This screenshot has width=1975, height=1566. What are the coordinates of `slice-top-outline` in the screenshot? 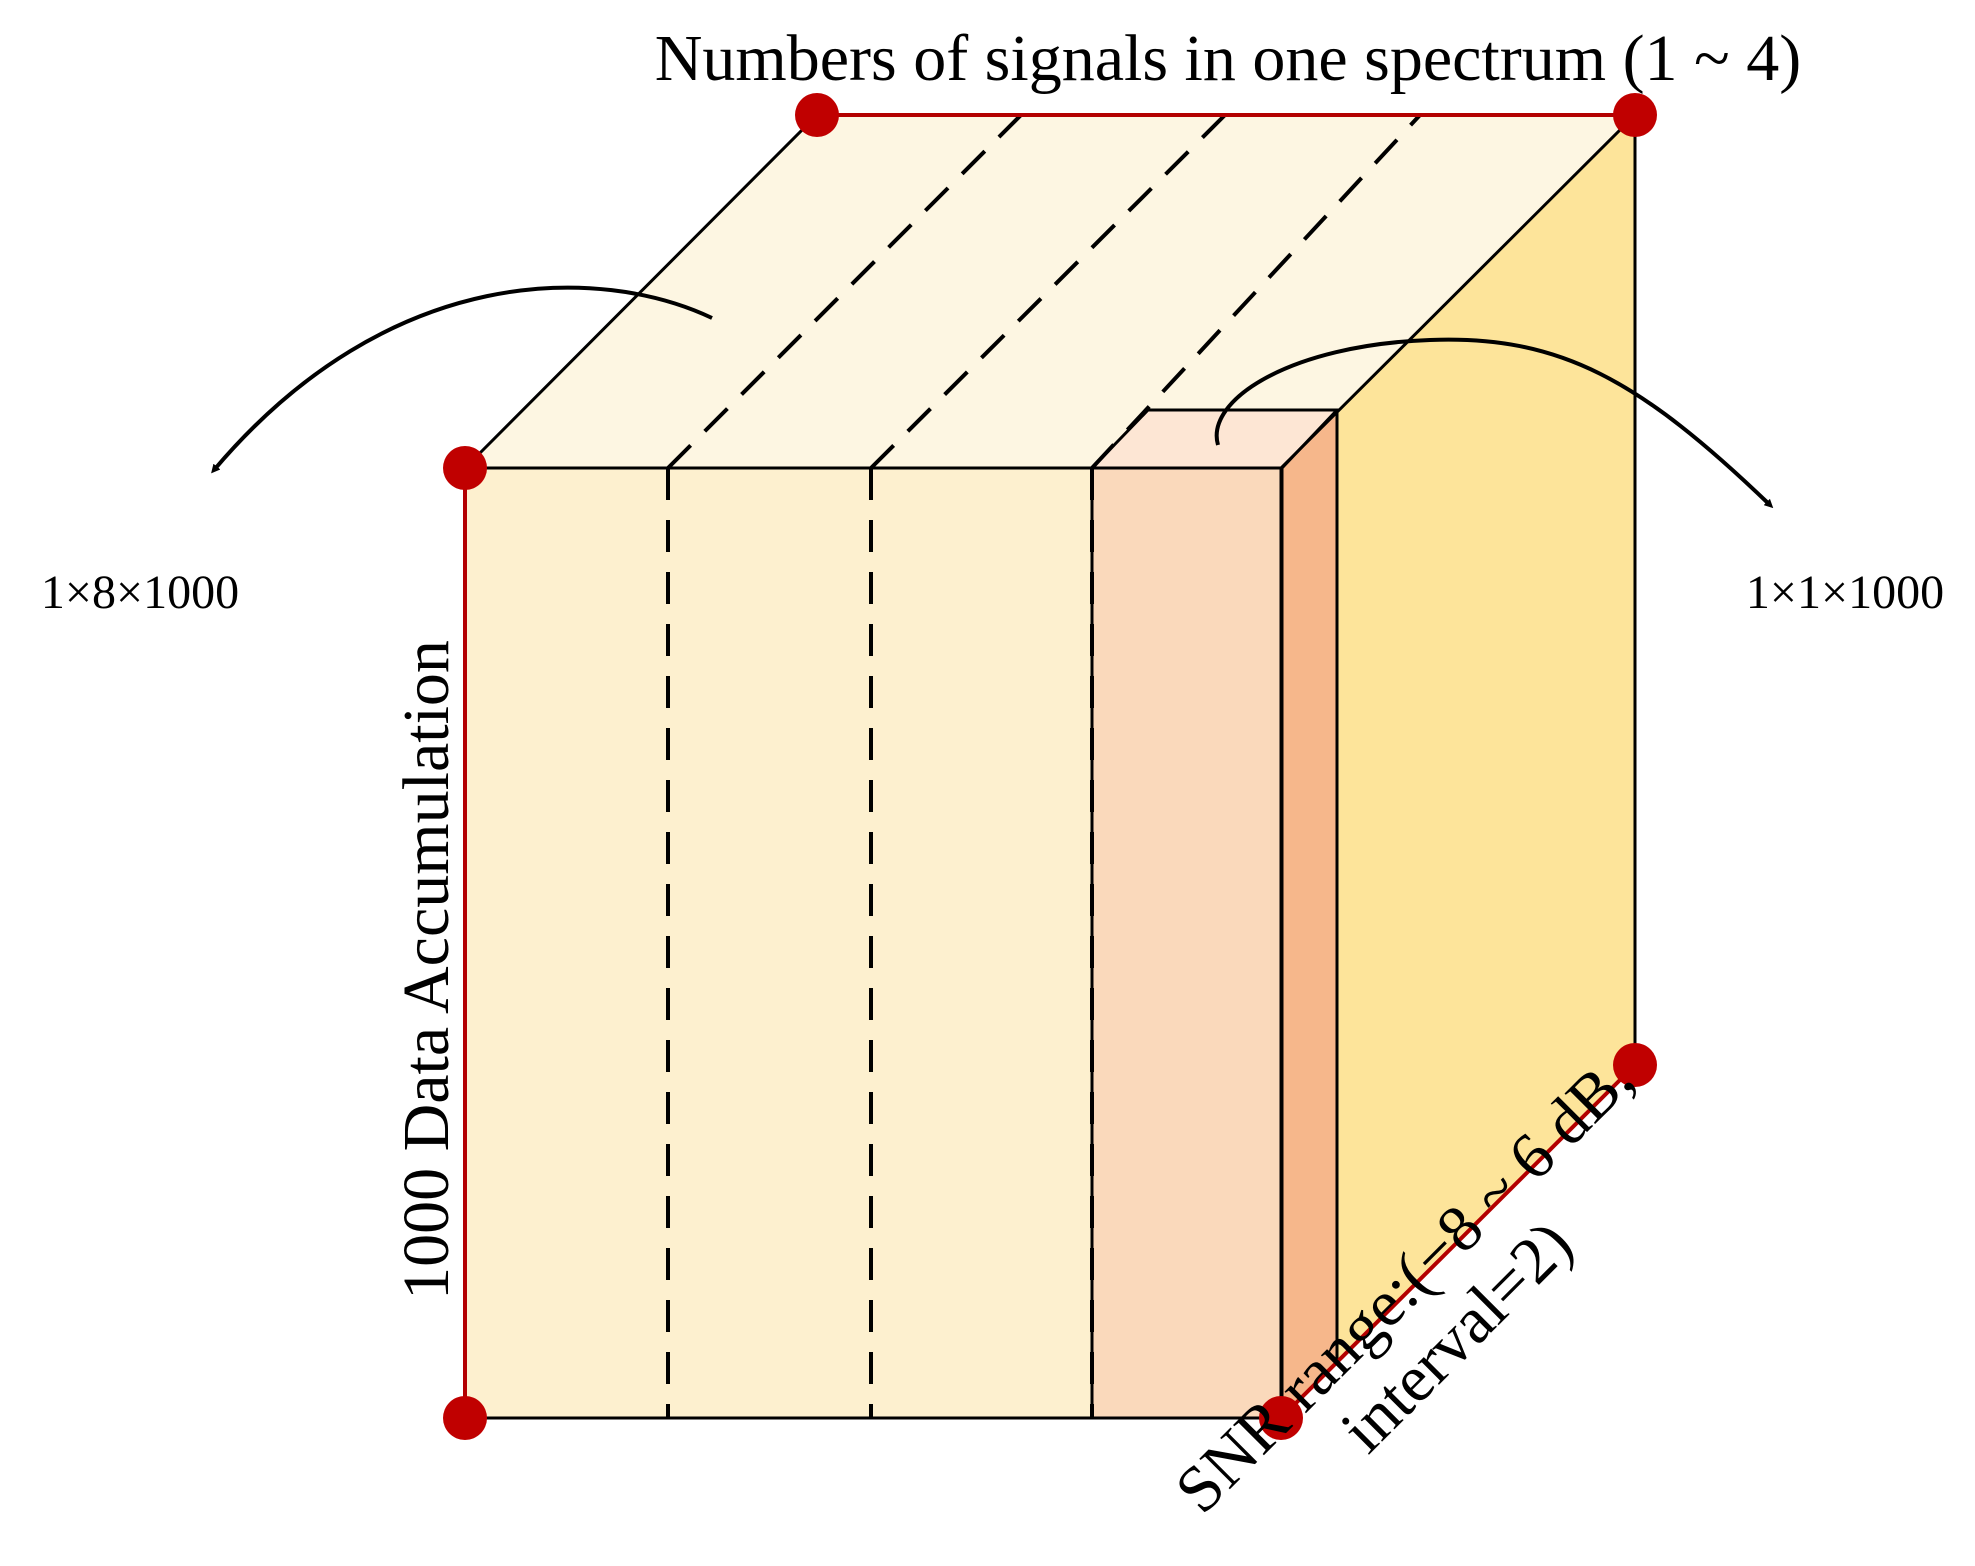 It's located at (1215, 439).